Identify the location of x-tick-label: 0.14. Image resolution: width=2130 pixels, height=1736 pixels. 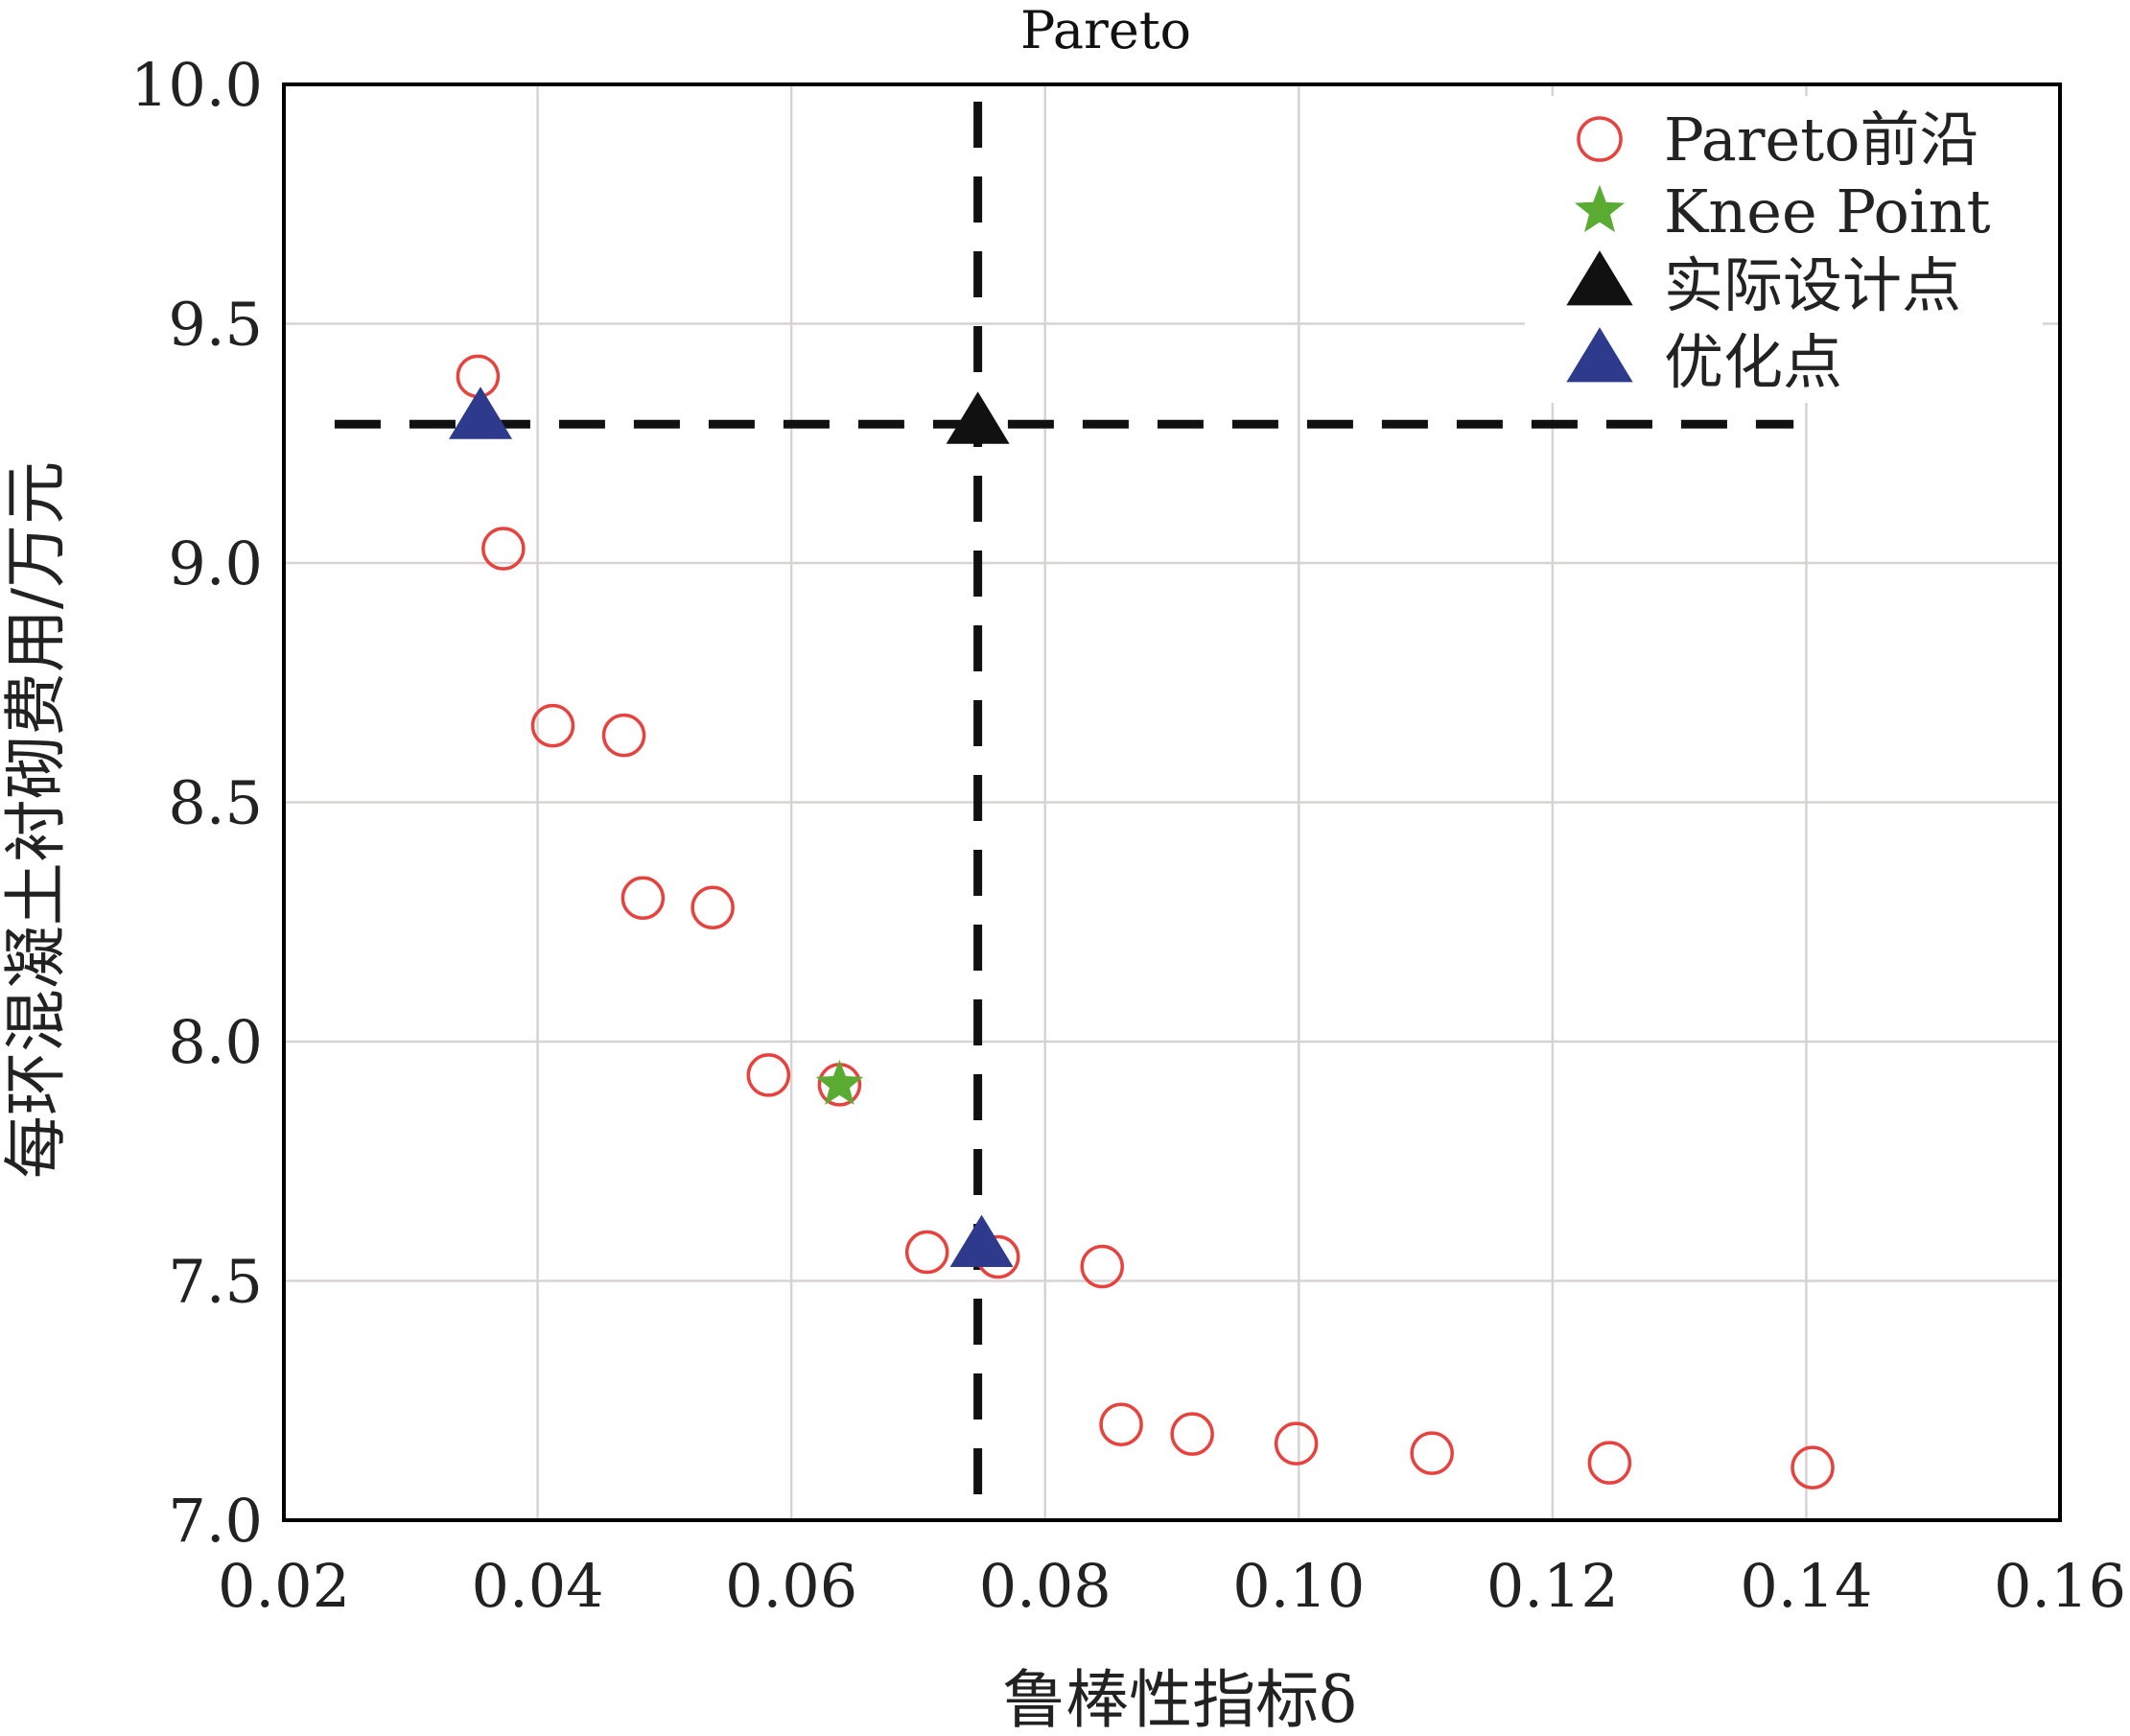
(1806, 1586).